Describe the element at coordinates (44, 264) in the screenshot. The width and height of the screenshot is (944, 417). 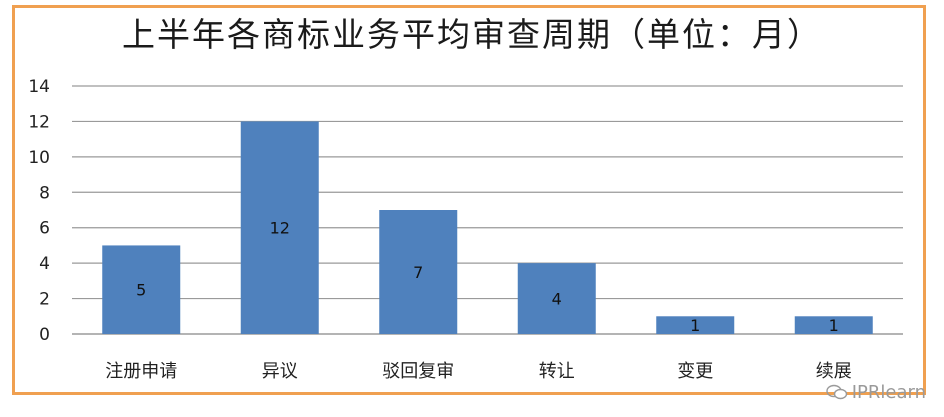
I see `y-tick-label: 4` at that location.